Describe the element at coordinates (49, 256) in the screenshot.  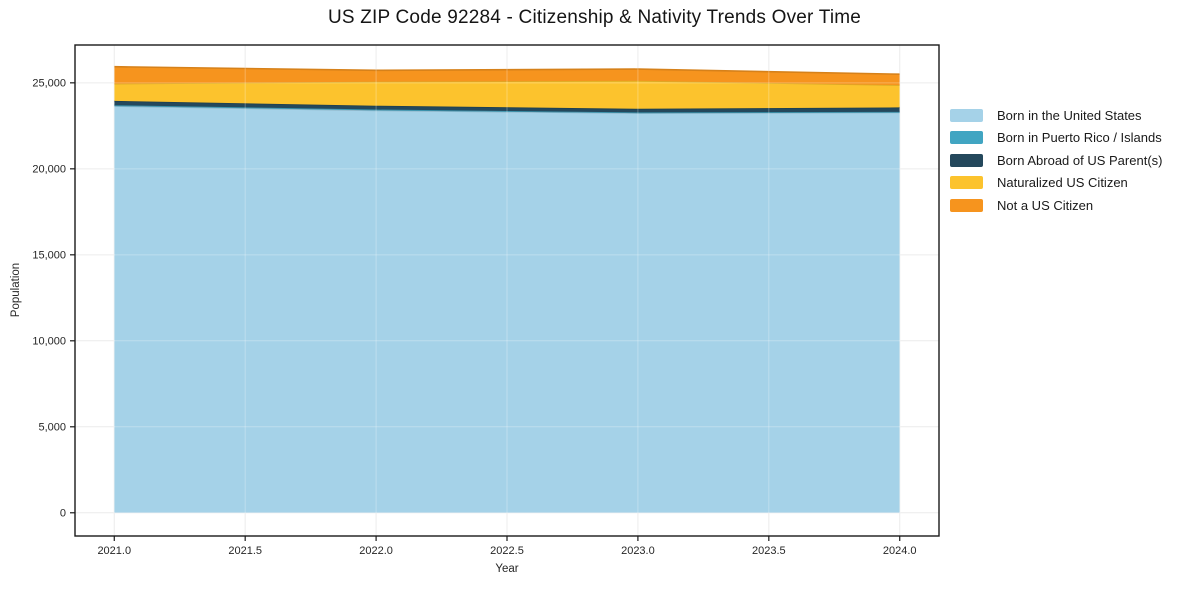
I see `y-tick-label: 15,000` at that location.